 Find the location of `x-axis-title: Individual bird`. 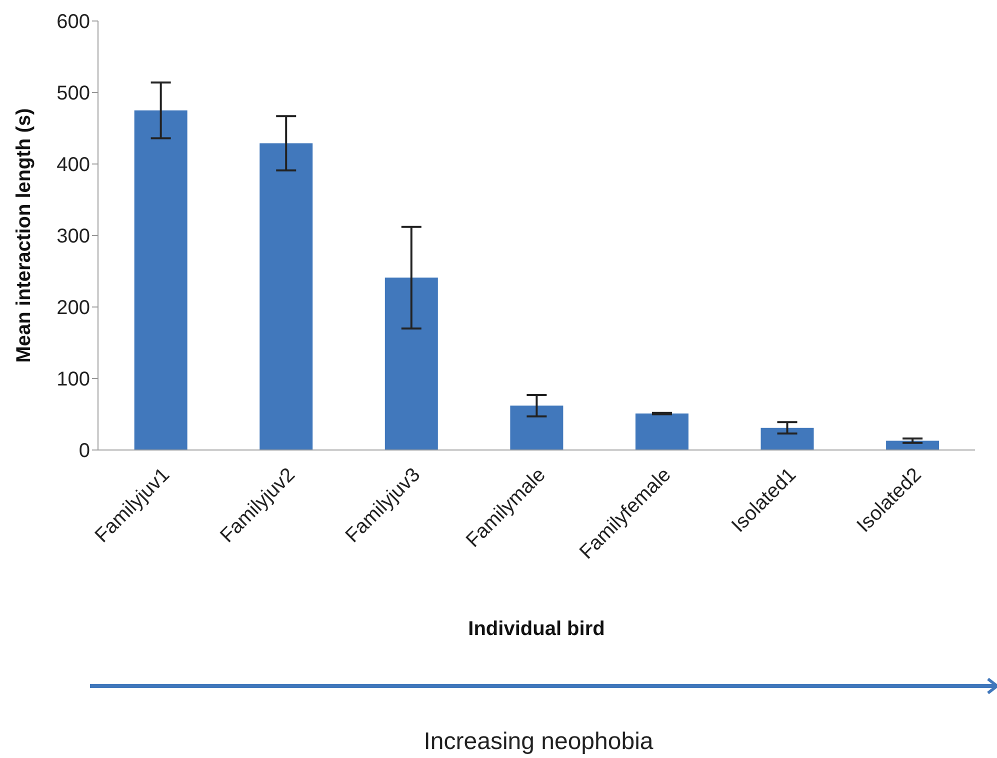

x-axis-title: Individual bird is located at coordinates (536, 629).